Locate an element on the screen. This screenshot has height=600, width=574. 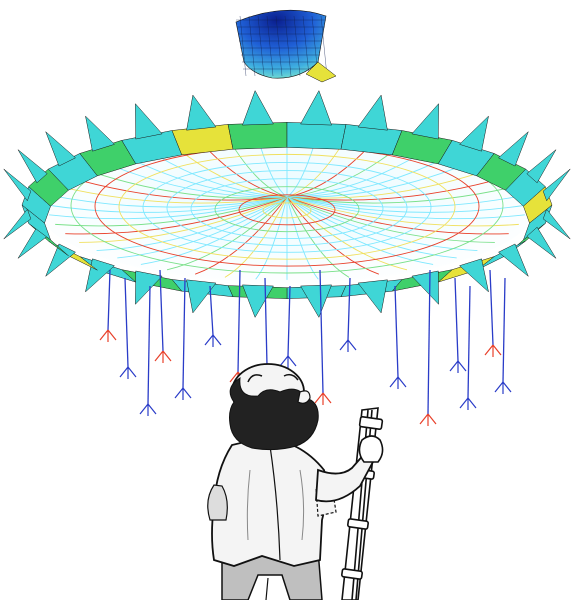
cartoon-scientist is located at coordinates (295, 481).